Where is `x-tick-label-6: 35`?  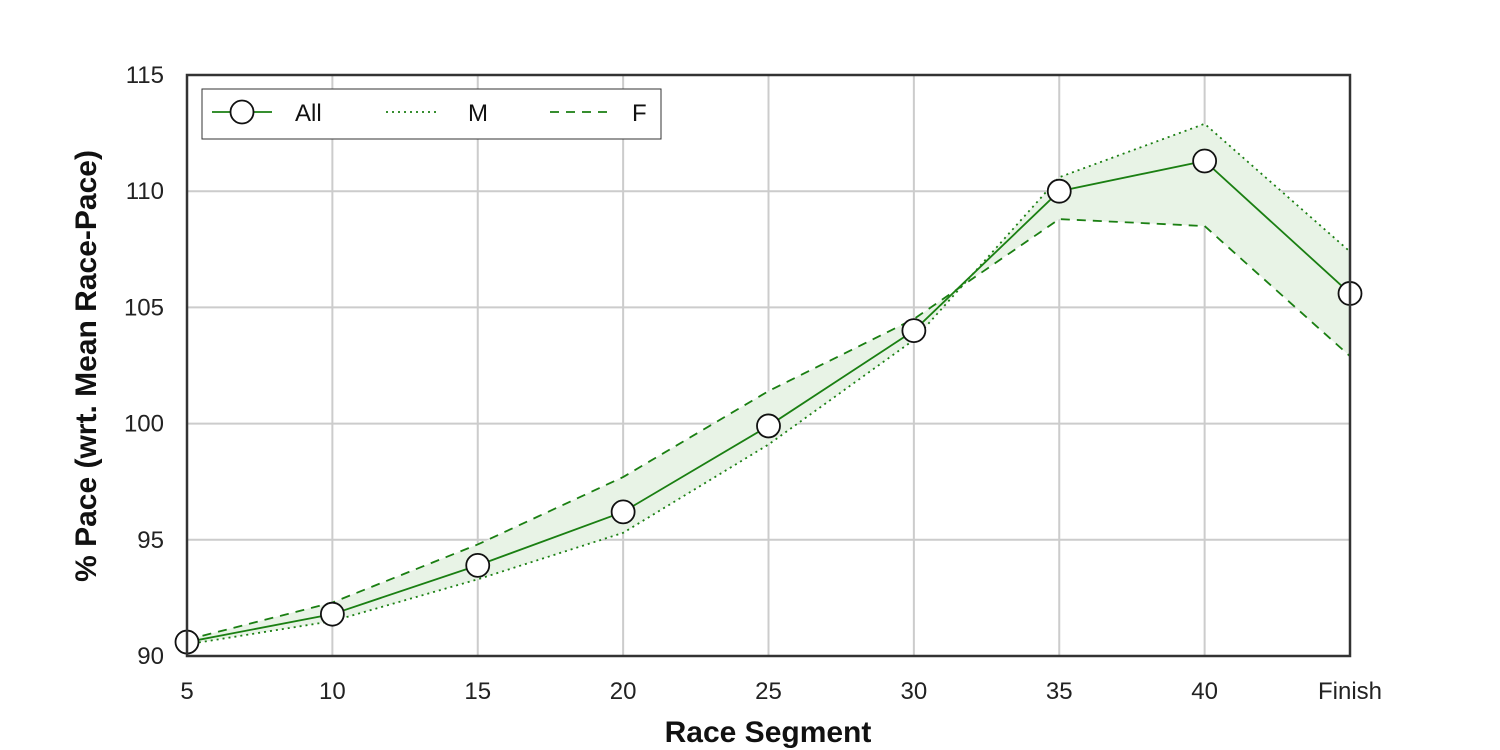 x-tick-label-6: 35 is located at coordinates (1059, 691).